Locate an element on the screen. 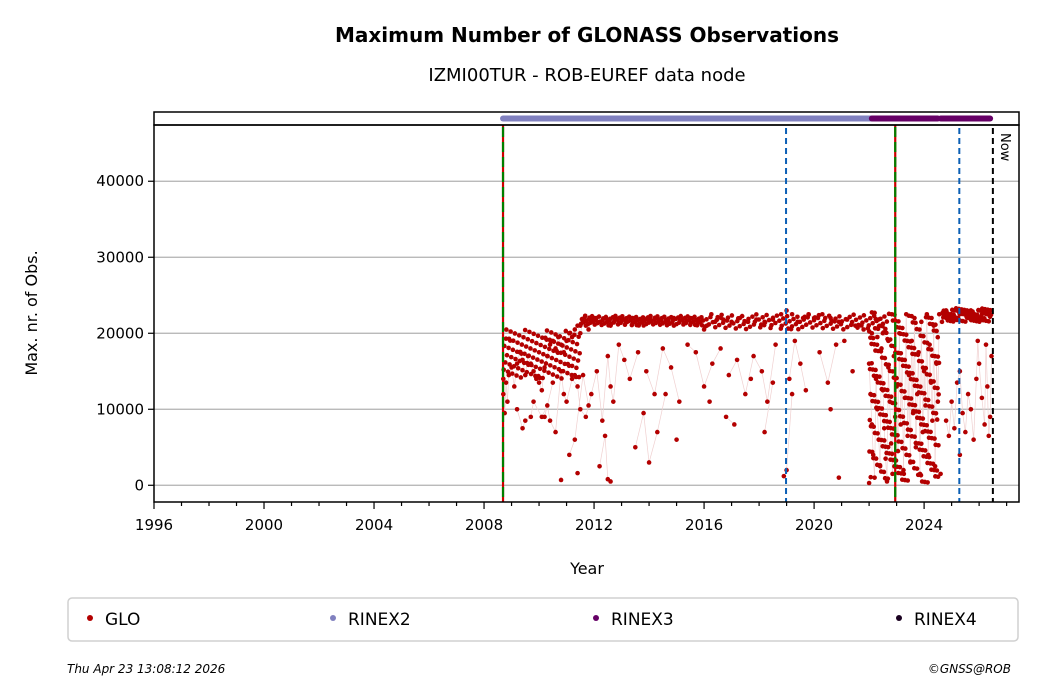  x-tick-label: 2000 is located at coordinates (264, 525).